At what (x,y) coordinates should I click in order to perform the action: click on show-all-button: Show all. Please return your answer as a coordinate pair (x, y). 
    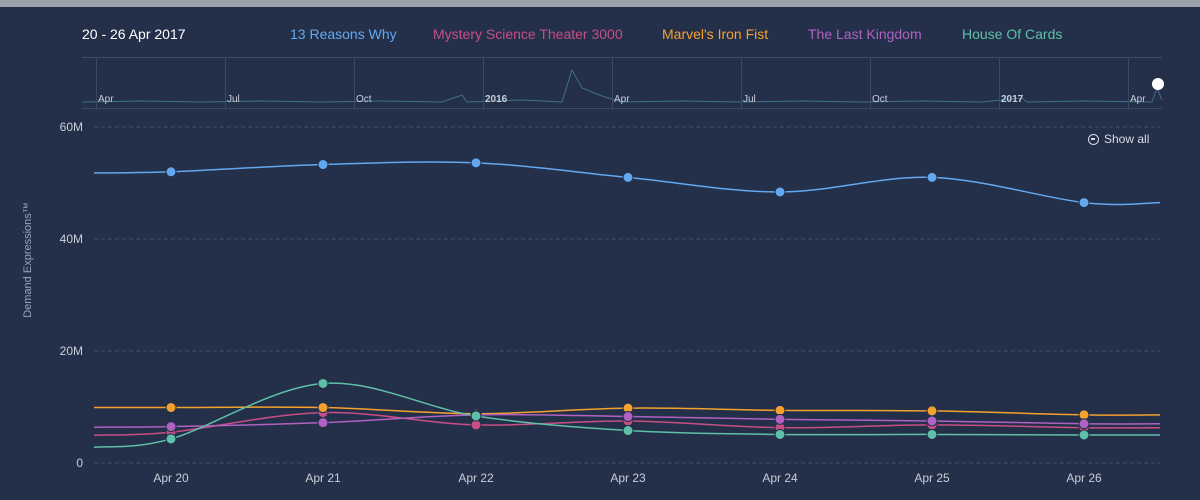
    Looking at the image, I should click on (1118, 139).